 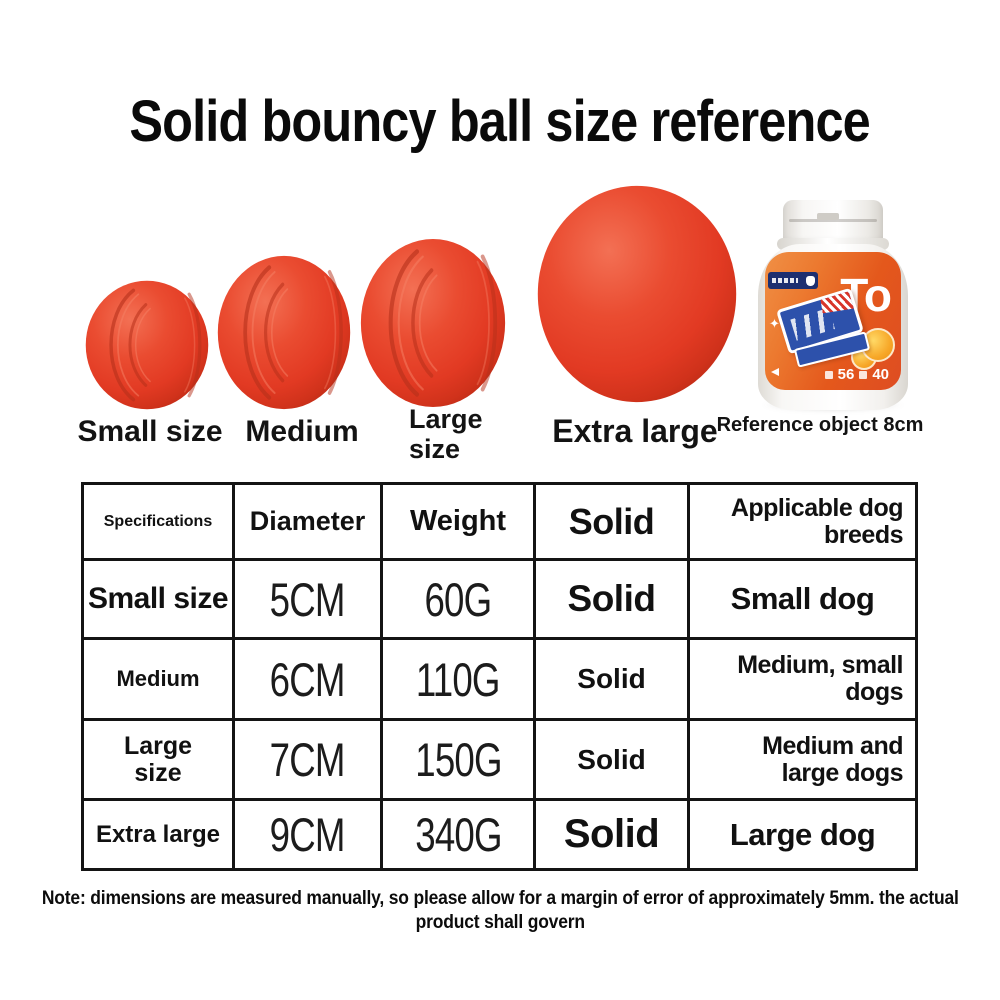 I want to click on net-weight-text: 56, so click(x=846, y=374).